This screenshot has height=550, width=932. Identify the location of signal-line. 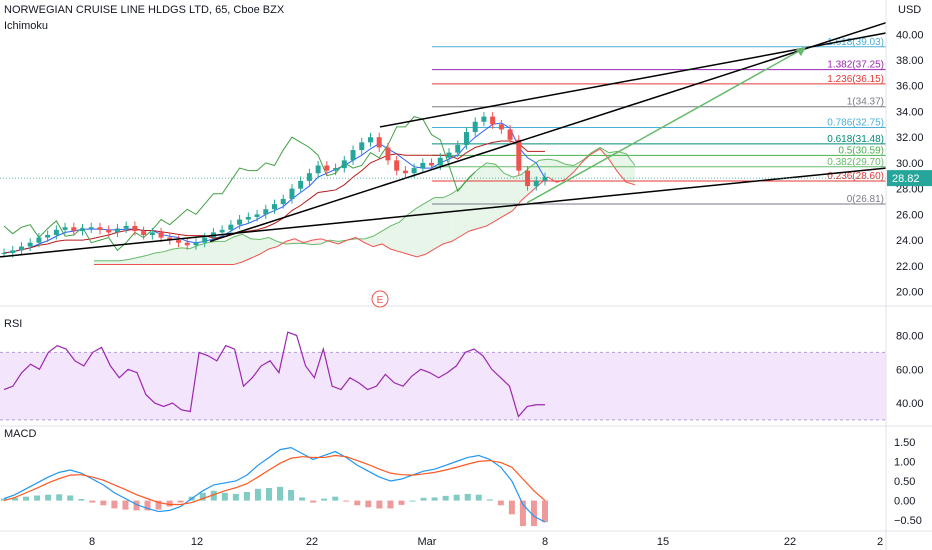
(274, 480).